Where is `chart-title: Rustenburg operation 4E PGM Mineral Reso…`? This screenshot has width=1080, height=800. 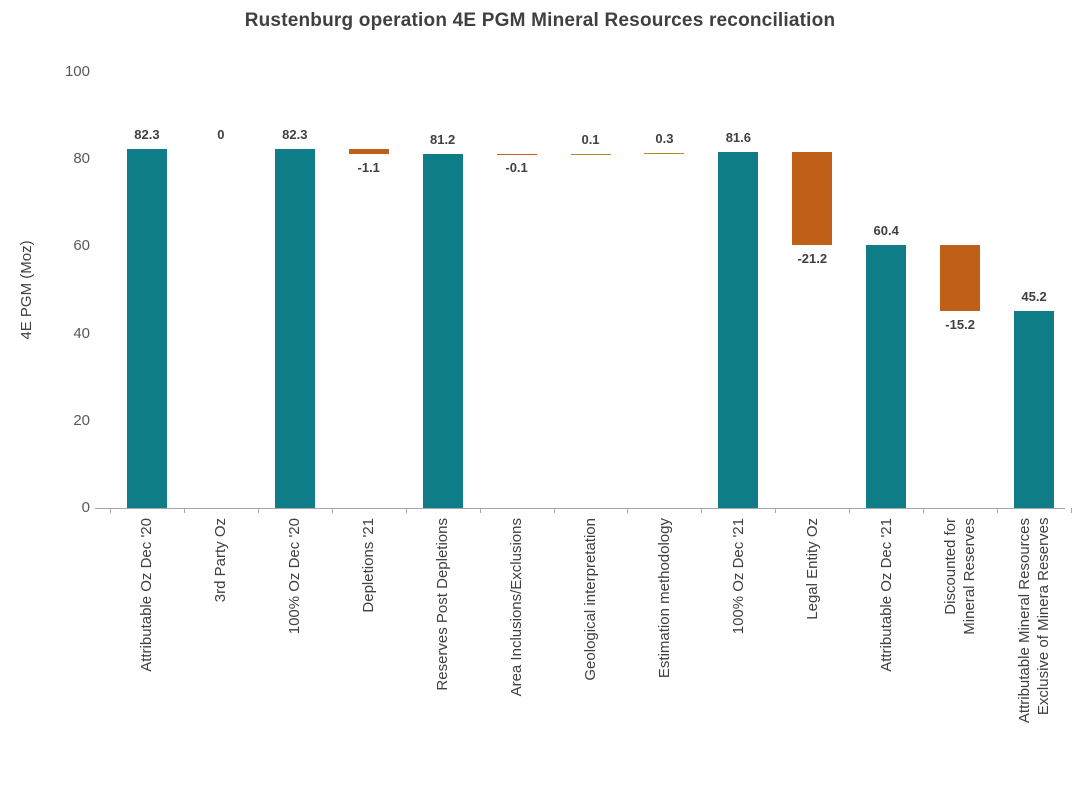 chart-title: Rustenburg operation 4E PGM Mineral Reso… is located at coordinates (540, 20).